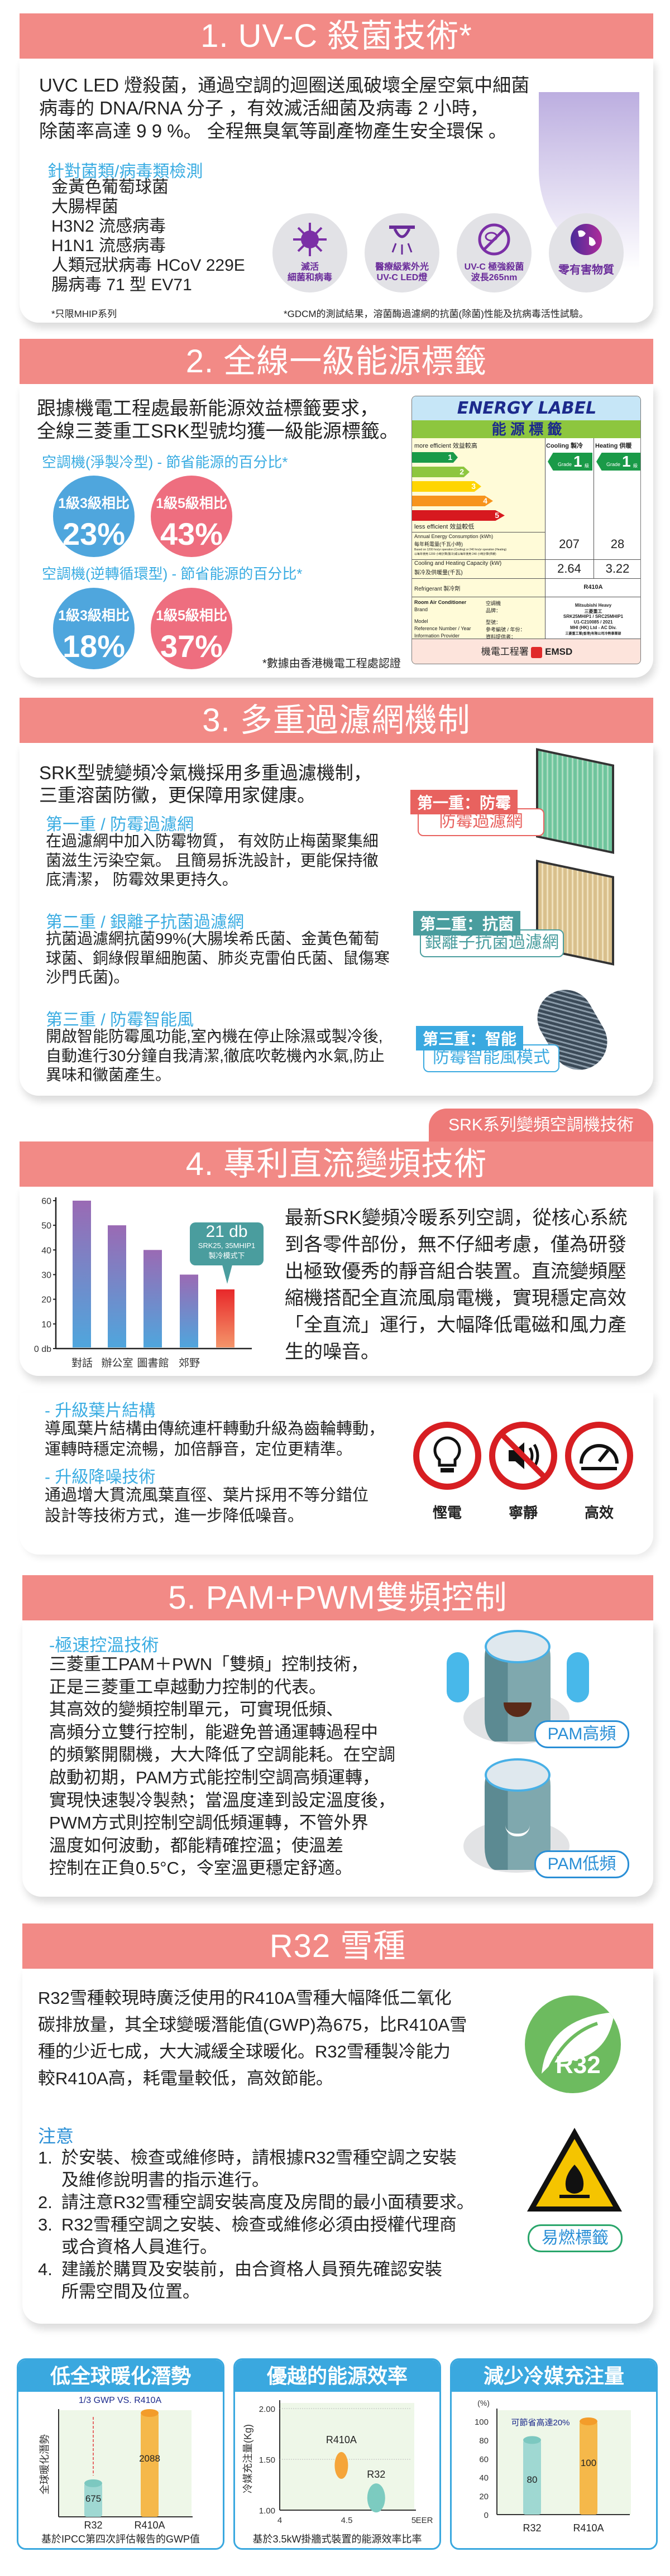 This screenshot has width=670, height=2576. Describe the element at coordinates (104, 1645) in the screenshot. I see `pam-subhead: -極速控溫技術` at that location.